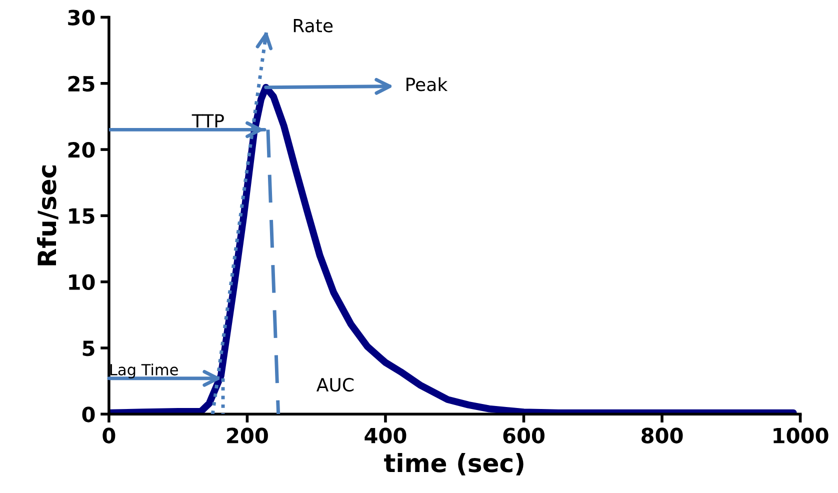 The height and width of the screenshot is (493, 838). Describe the element at coordinates (88, 414) in the screenshot. I see `y-tick-label: 0` at that location.